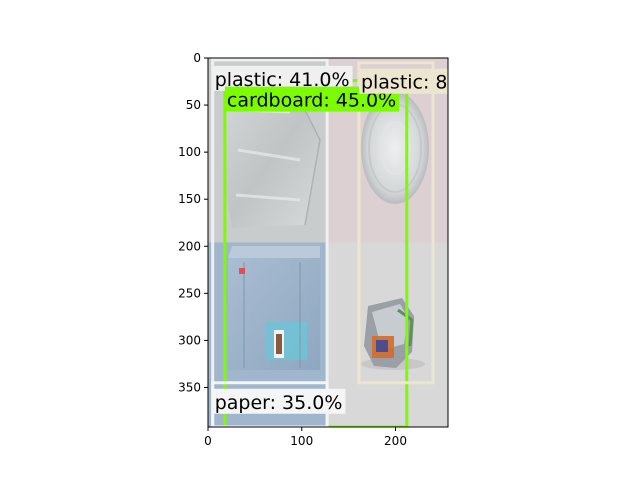  What do you see at coordinates (301, 441) in the screenshot?
I see `x-tick-label: 100` at bounding box center [301, 441].